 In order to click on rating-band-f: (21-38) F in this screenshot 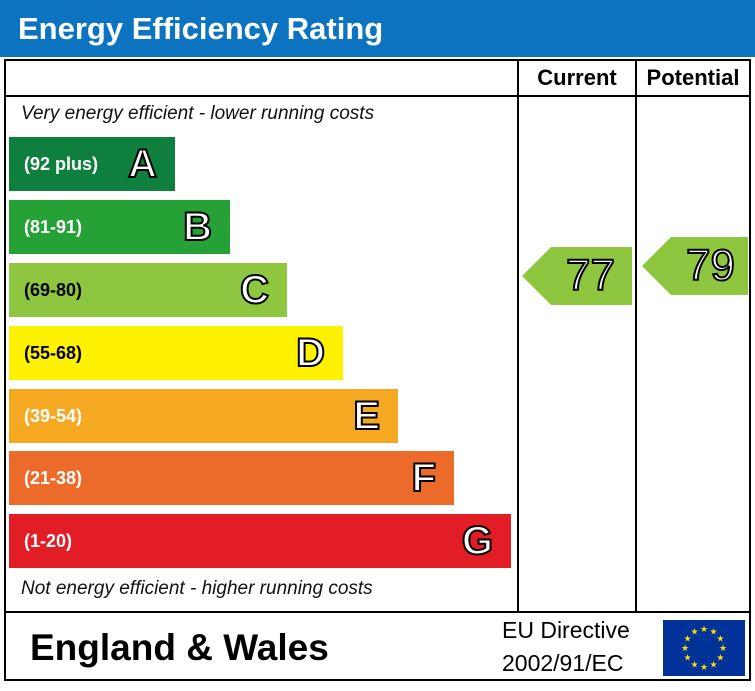, I will do `click(231, 478)`.